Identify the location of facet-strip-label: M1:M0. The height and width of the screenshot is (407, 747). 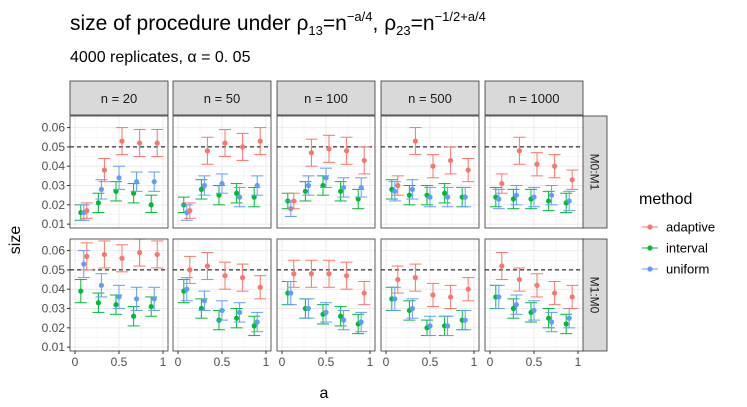
(595, 295).